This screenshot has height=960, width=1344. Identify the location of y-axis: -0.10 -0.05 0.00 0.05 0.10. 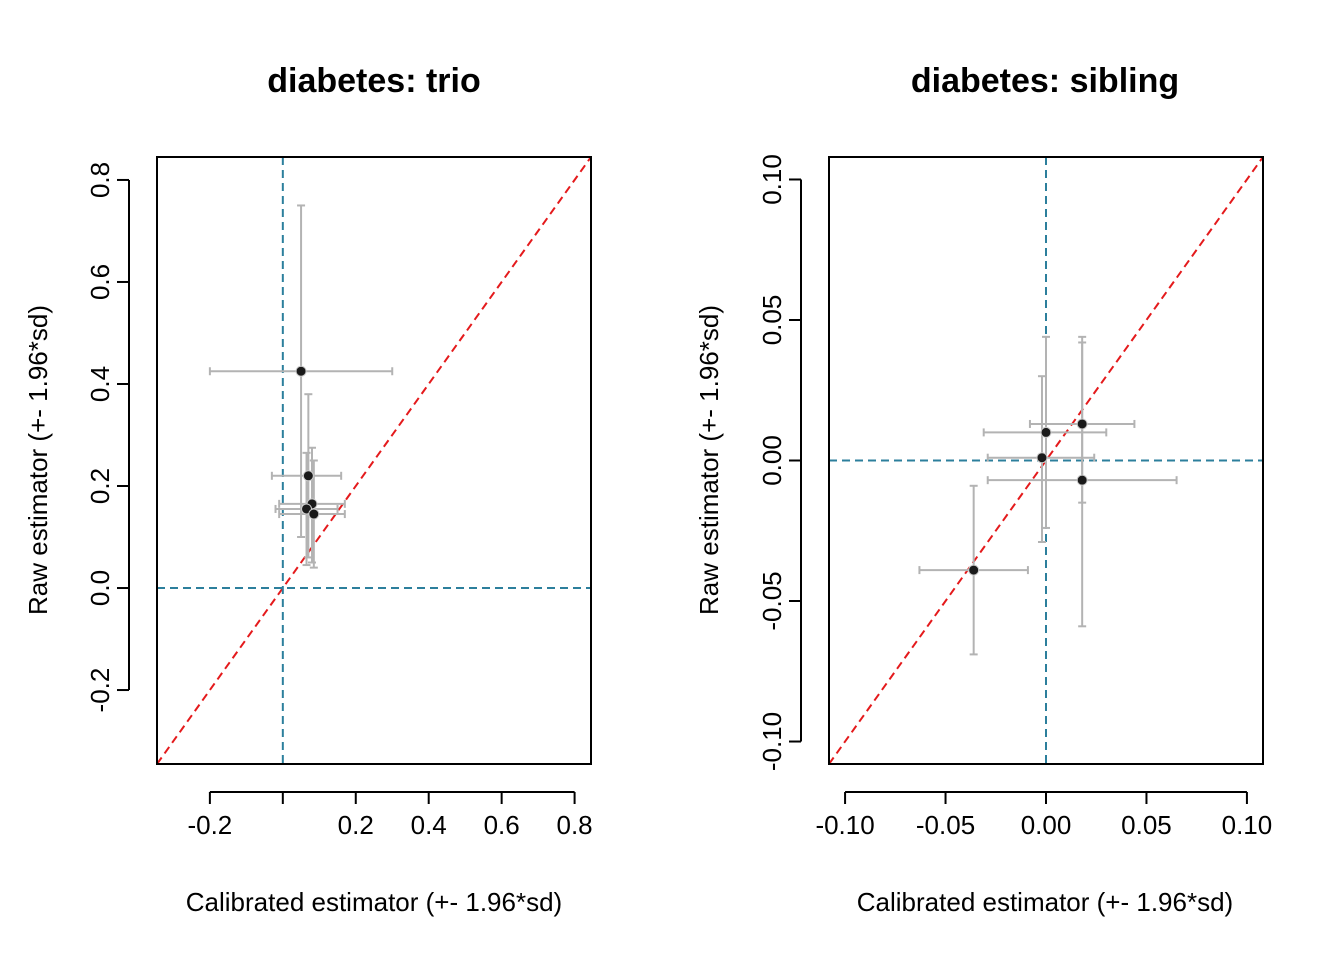
(779, 462).